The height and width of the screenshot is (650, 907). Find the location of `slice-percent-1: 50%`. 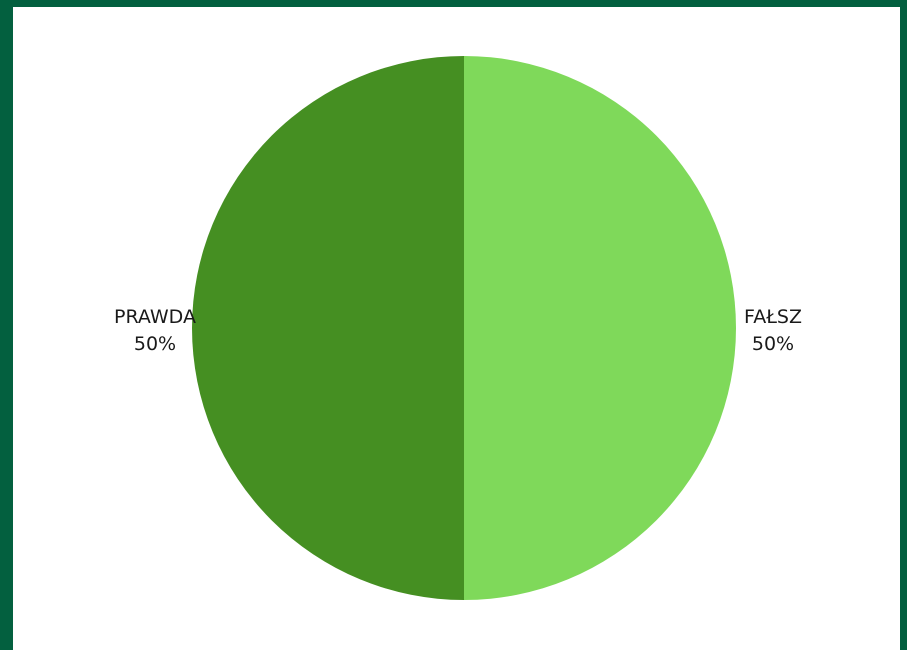

slice-percent-1: 50% is located at coordinates (155, 344).